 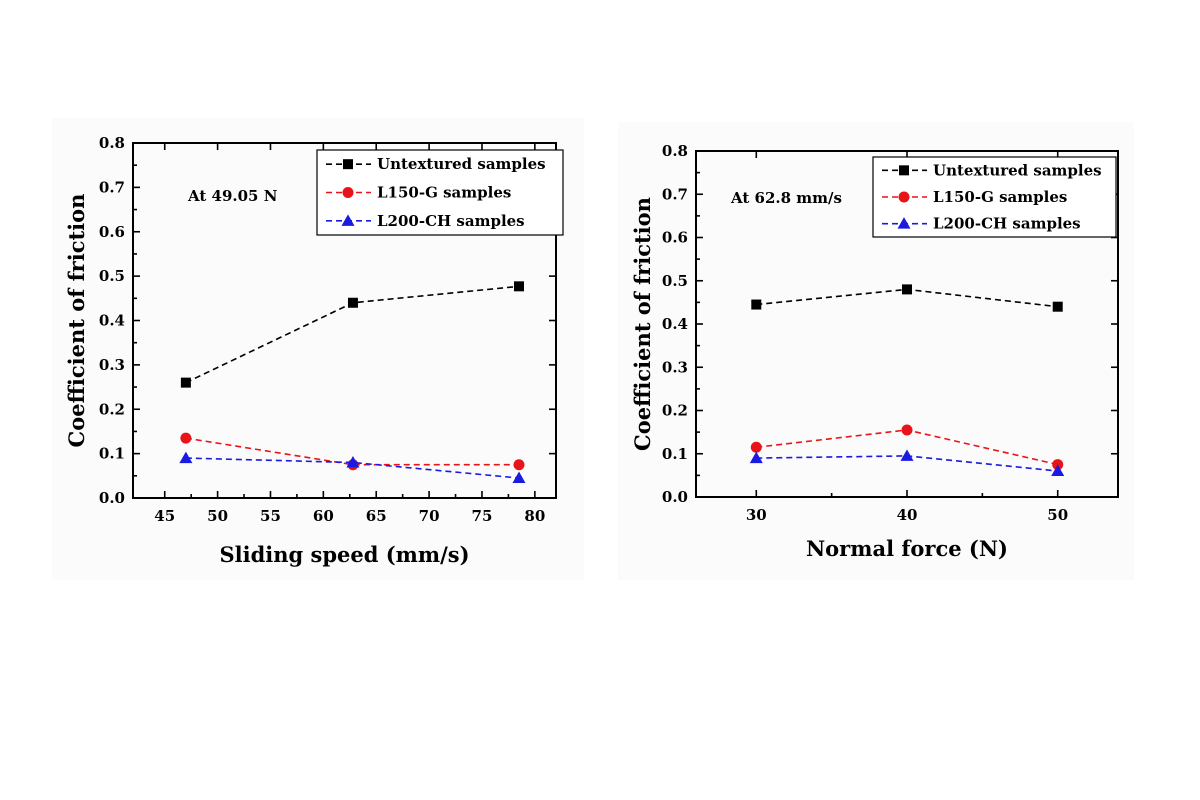 What do you see at coordinates (482, 516) in the screenshot?
I see `x-tick-label: 75` at bounding box center [482, 516].